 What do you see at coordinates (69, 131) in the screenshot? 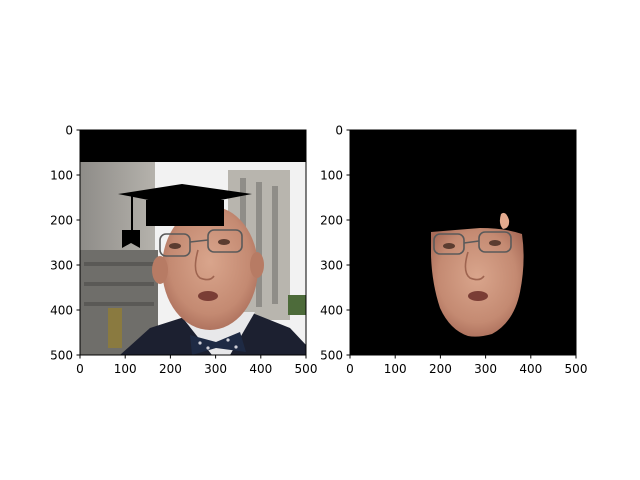
I see `left-y-tick-label: 0` at bounding box center [69, 131].